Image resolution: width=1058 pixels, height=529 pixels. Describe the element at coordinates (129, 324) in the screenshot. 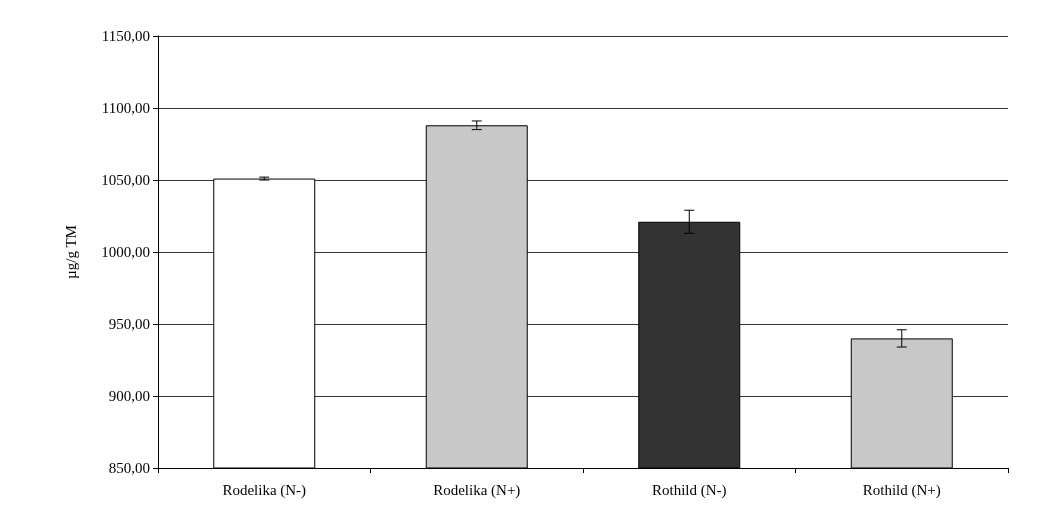

I see `y-tick-label: 950,00` at that location.